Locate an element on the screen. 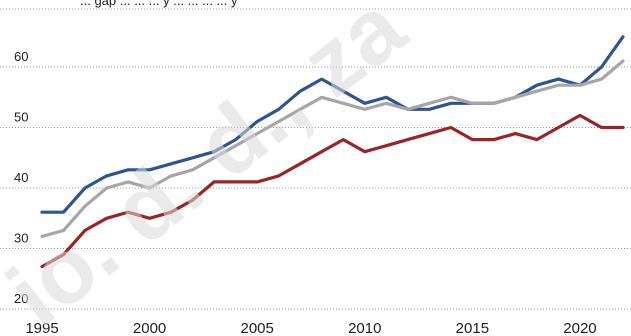 Image resolution: width=631 pixels, height=336 pixels. x-tick-label-2020: 2020 is located at coordinates (579, 328).